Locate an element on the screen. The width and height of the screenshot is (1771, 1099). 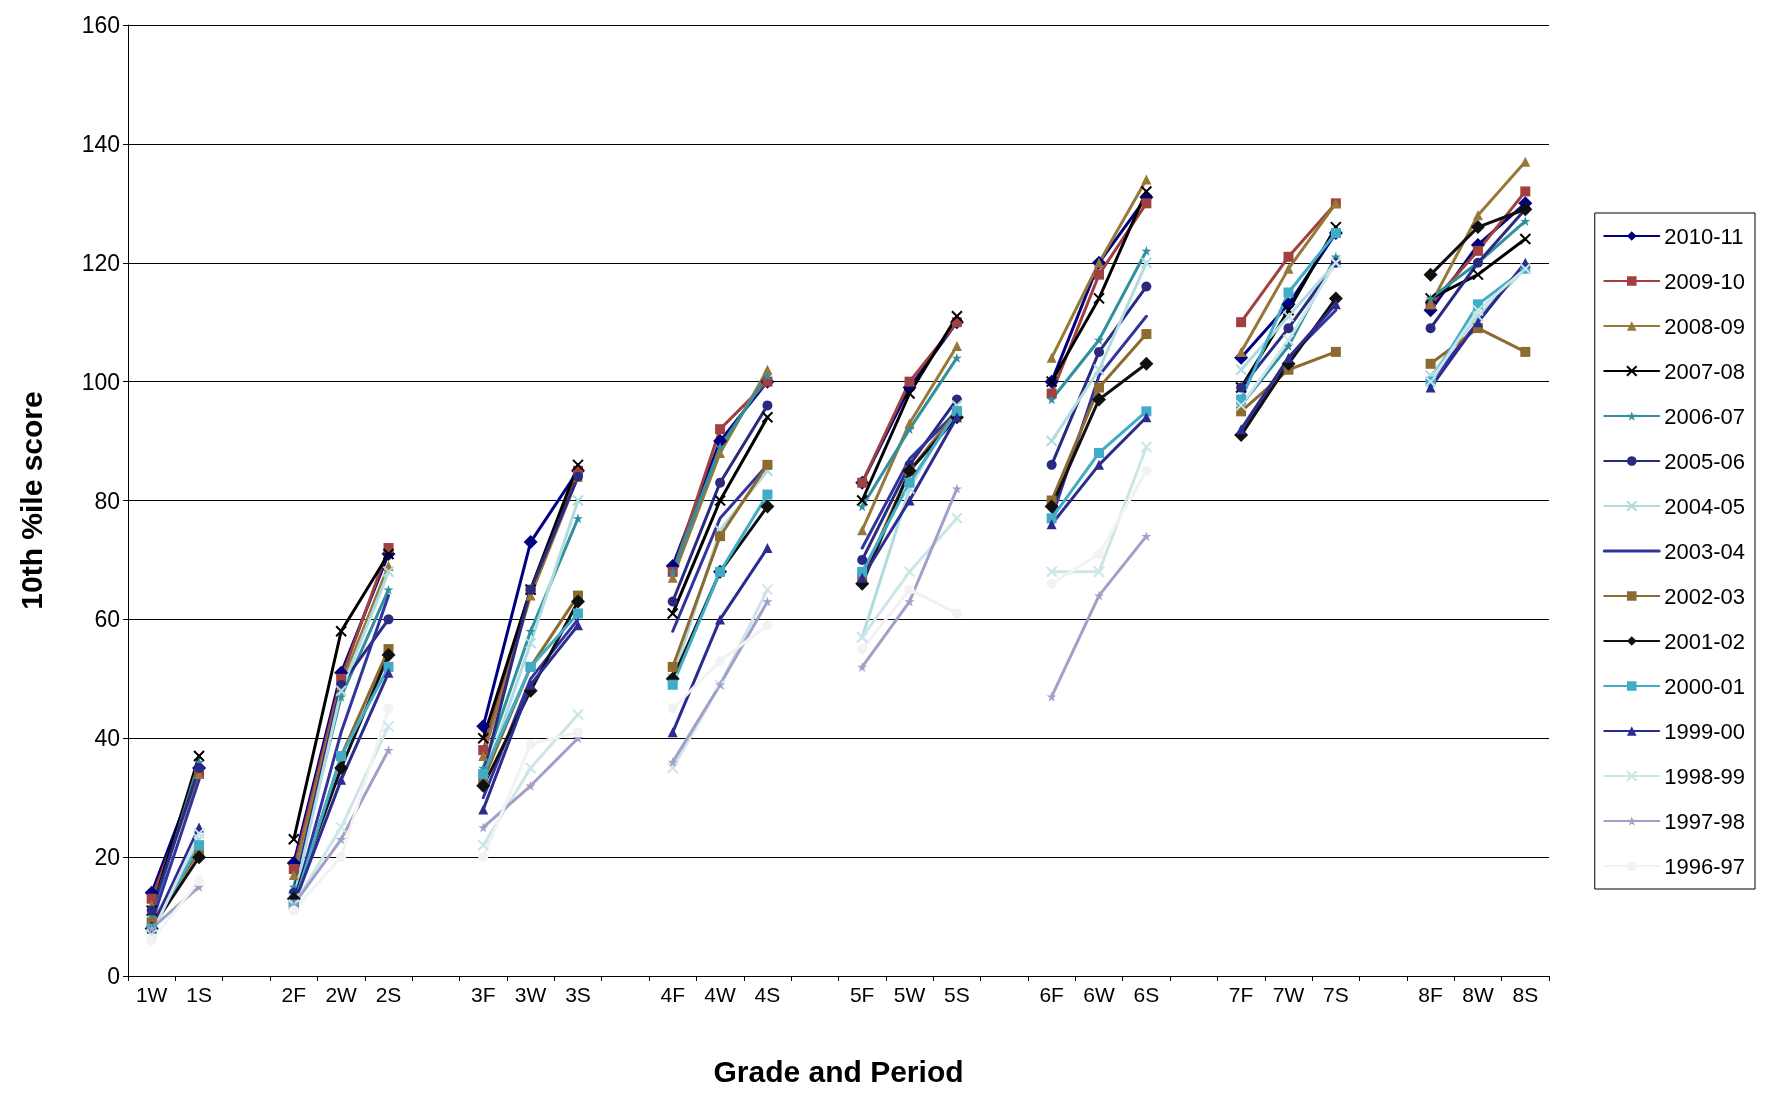
x-tick-label: 8S is located at coordinates (1525, 994).